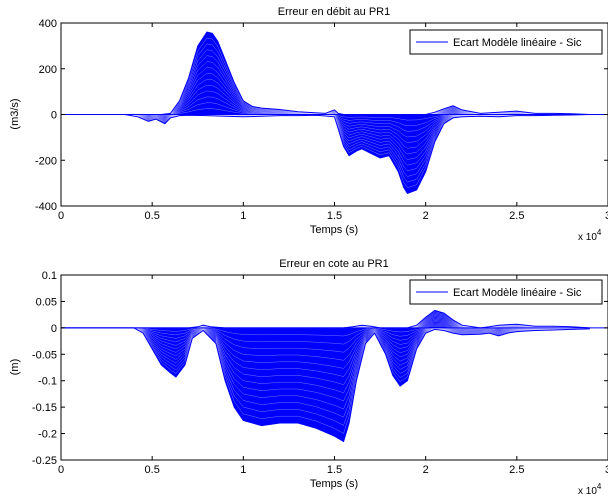  What do you see at coordinates (334, 484) in the screenshot?
I see `chart-2-x-axis-label: Temps (s)` at bounding box center [334, 484].